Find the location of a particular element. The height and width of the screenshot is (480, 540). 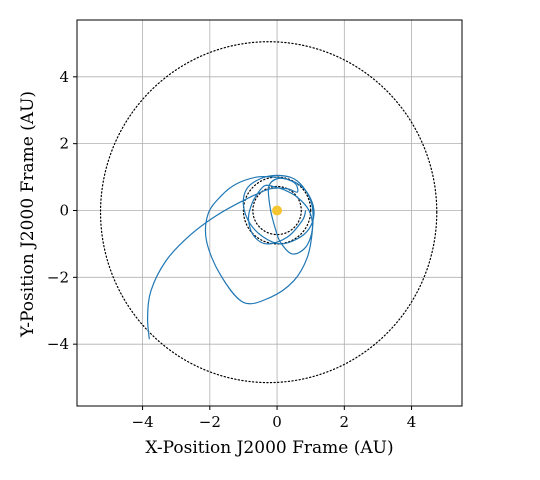

y-tick-label: 4 is located at coordinates (64, 77).